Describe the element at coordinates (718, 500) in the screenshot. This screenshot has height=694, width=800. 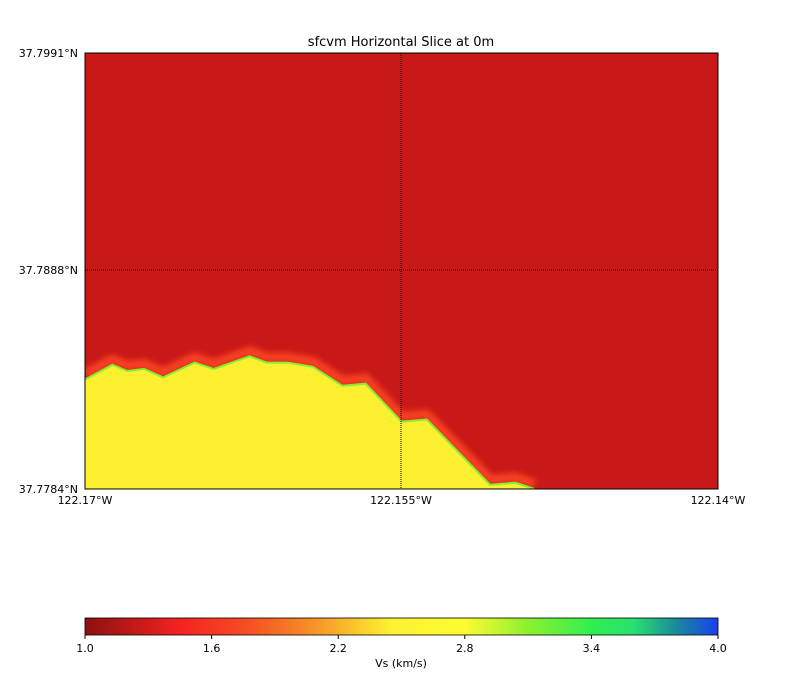
I see `x-tick-label: 122.14°W` at that location.